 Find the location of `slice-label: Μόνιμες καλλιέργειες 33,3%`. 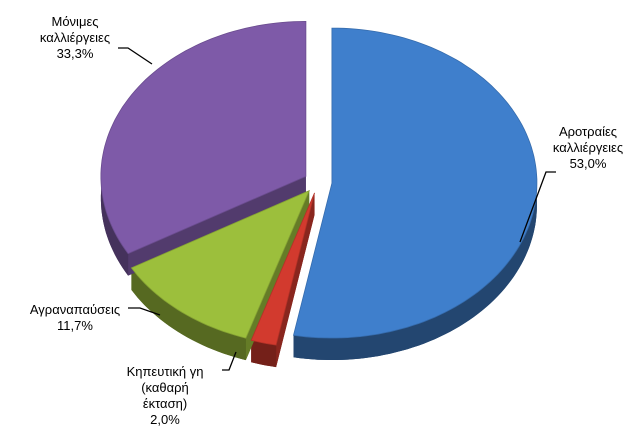

slice-label: Μόνιμες καλλιέργειες 33,3% is located at coordinates (75, 38).